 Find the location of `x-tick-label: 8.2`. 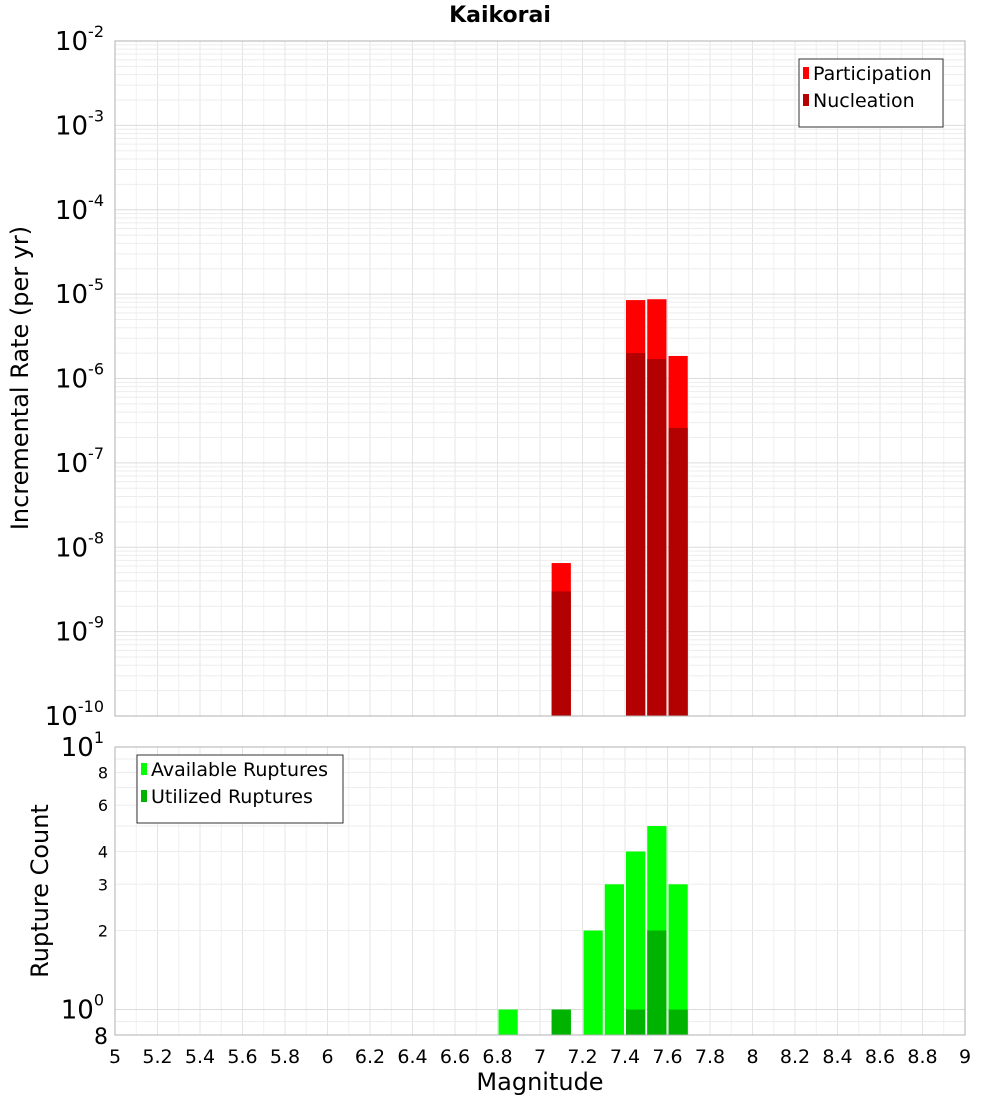

x-tick-label: 8.2 is located at coordinates (795, 1057).